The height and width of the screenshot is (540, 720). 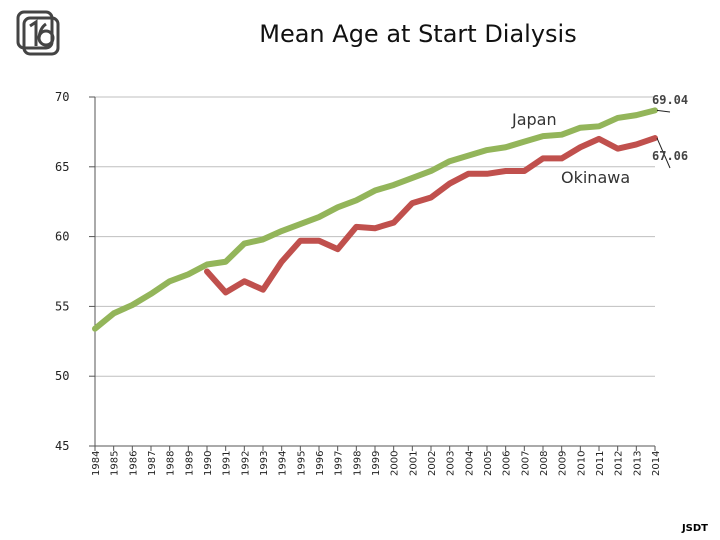 What do you see at coordinates (264, 463) in the screenshot?
I see `x-tick-label: 1993` at bounding box center [264, 463].